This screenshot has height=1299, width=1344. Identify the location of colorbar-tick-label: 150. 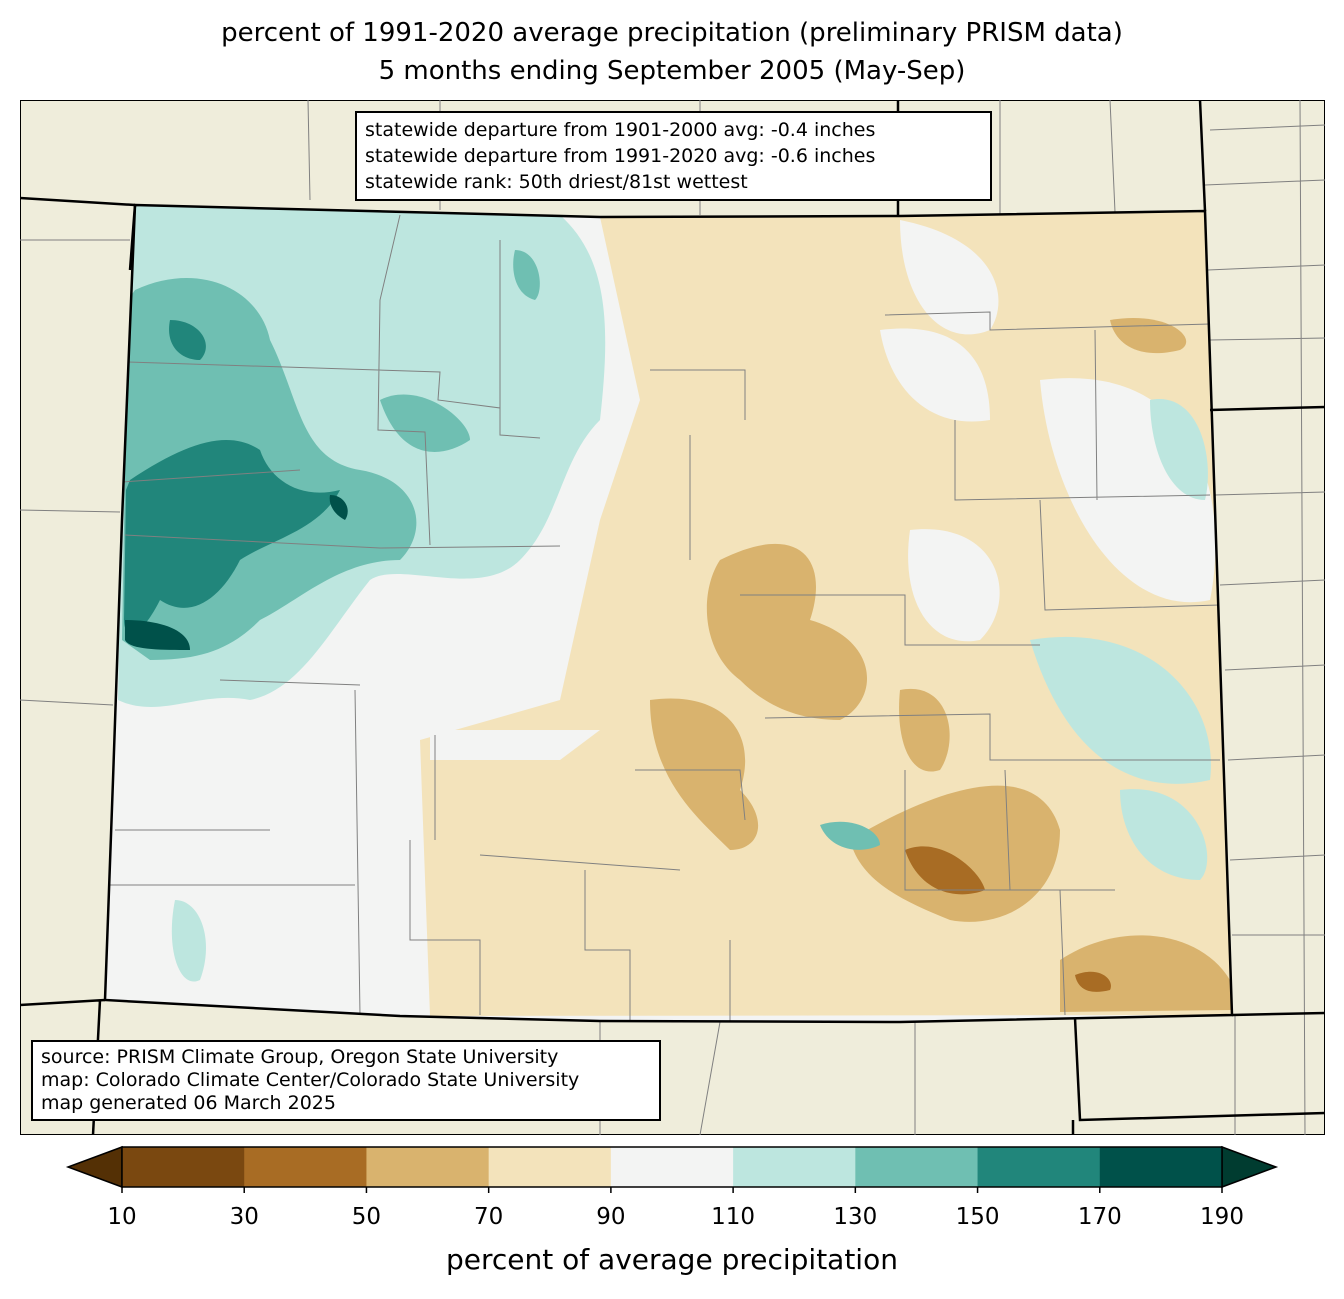
(977, 1217).